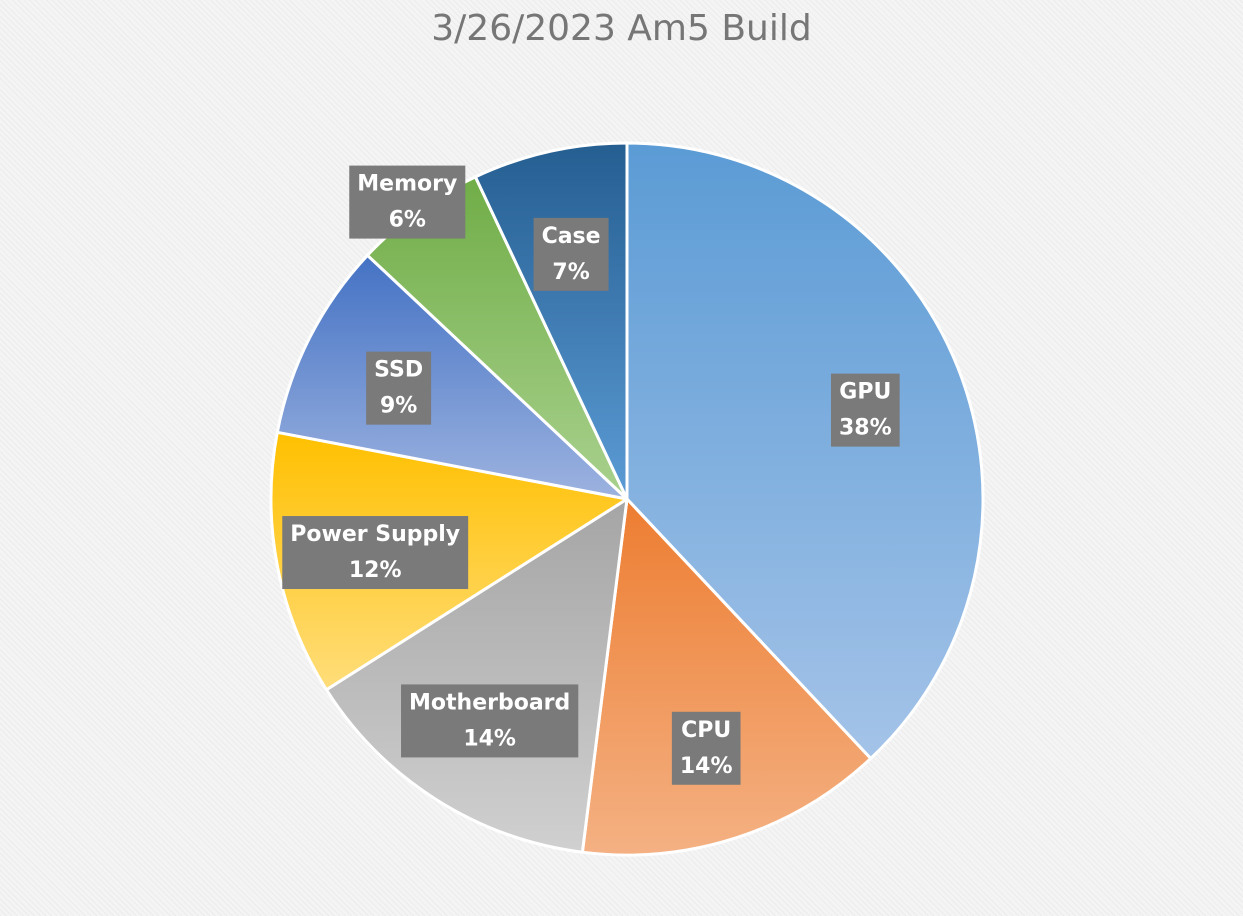  I want to click on pie-slice-cpu, so click(726, 677).